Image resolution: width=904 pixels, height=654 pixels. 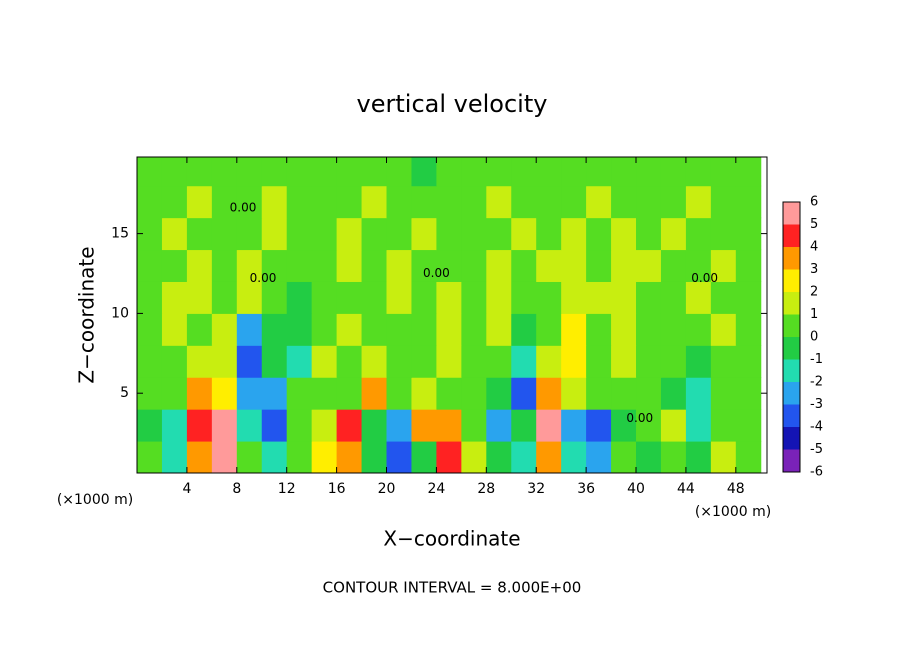 I want to click on colorbar-tick-label: -5, so click(x=816, y=449).